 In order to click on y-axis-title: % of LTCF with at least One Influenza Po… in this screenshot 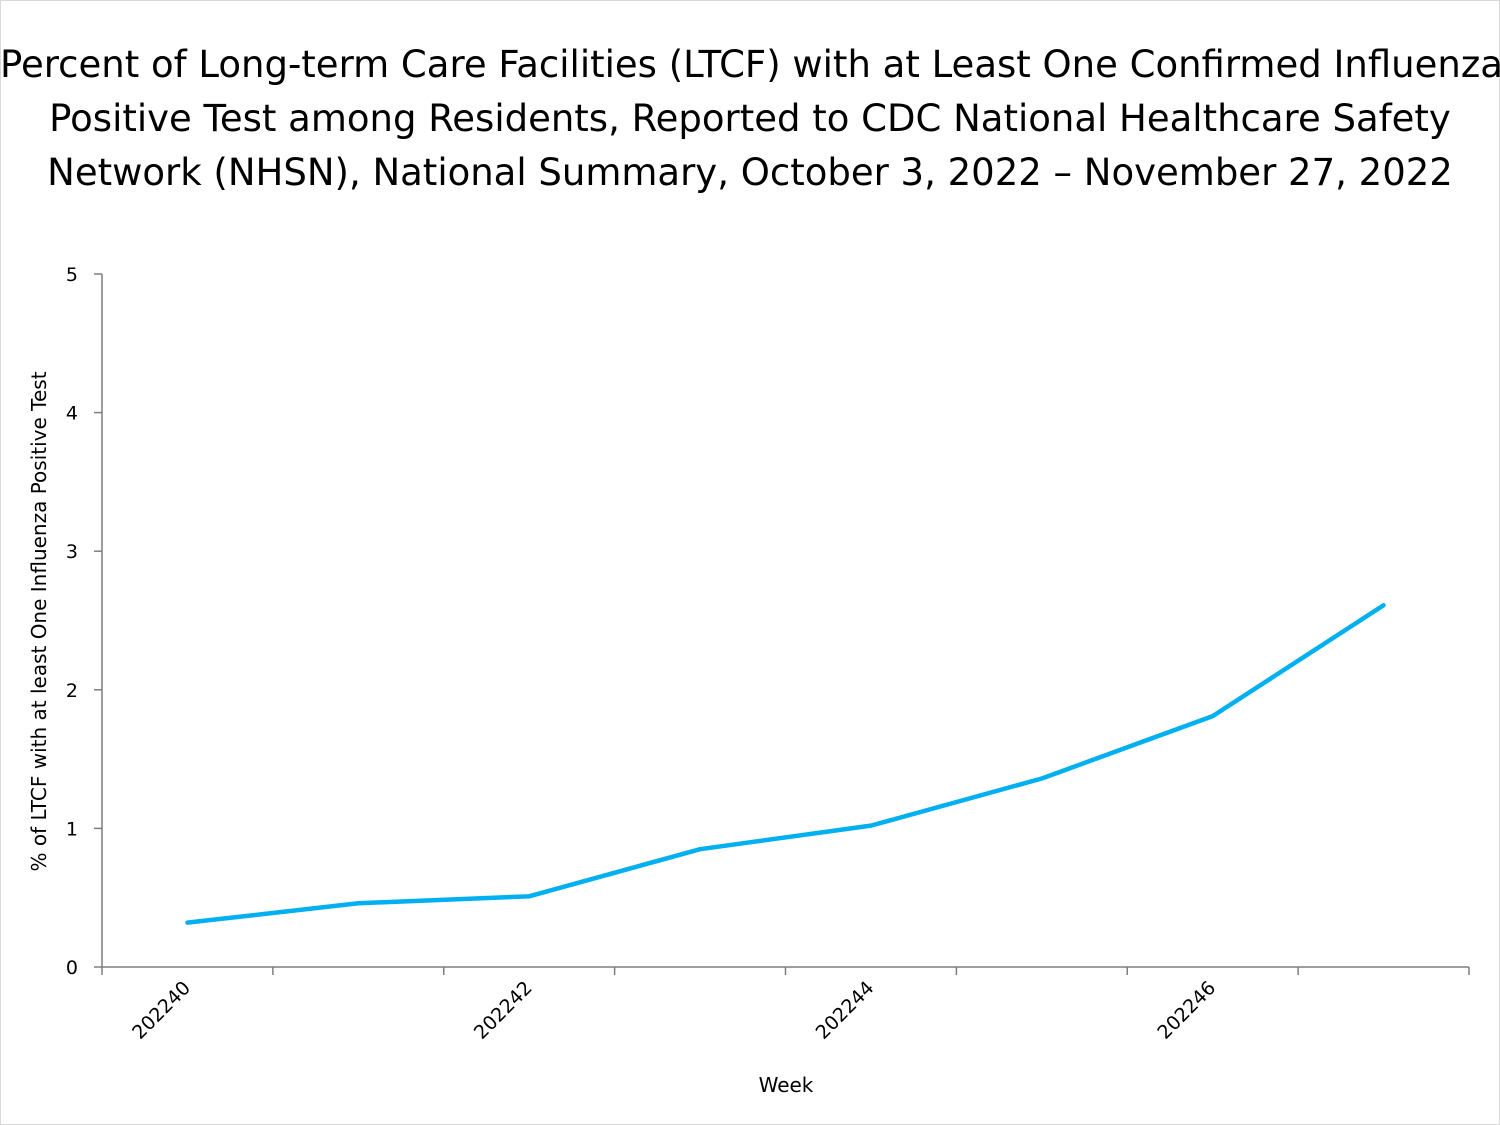, I will do `click(39, 621)`.